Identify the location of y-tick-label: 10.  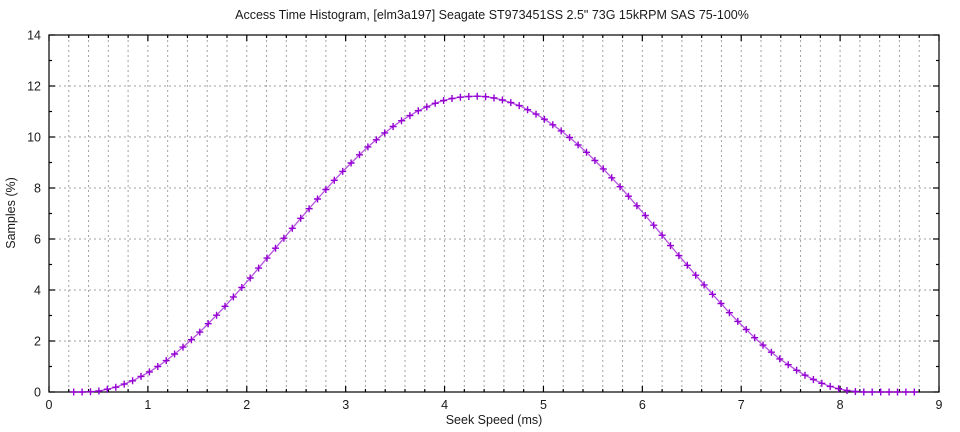
(34, 137).